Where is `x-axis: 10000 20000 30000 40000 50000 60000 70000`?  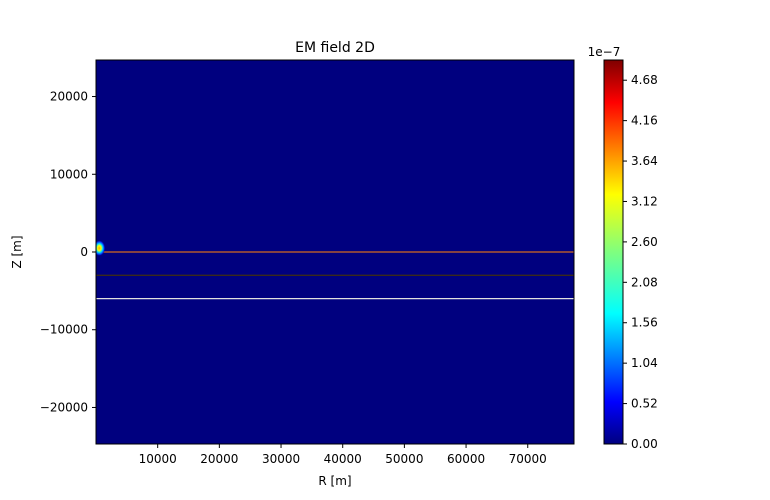 x-axis: 10000 20000 30000 40000 50000 60000 70000 is located at coordinates (343, 455).